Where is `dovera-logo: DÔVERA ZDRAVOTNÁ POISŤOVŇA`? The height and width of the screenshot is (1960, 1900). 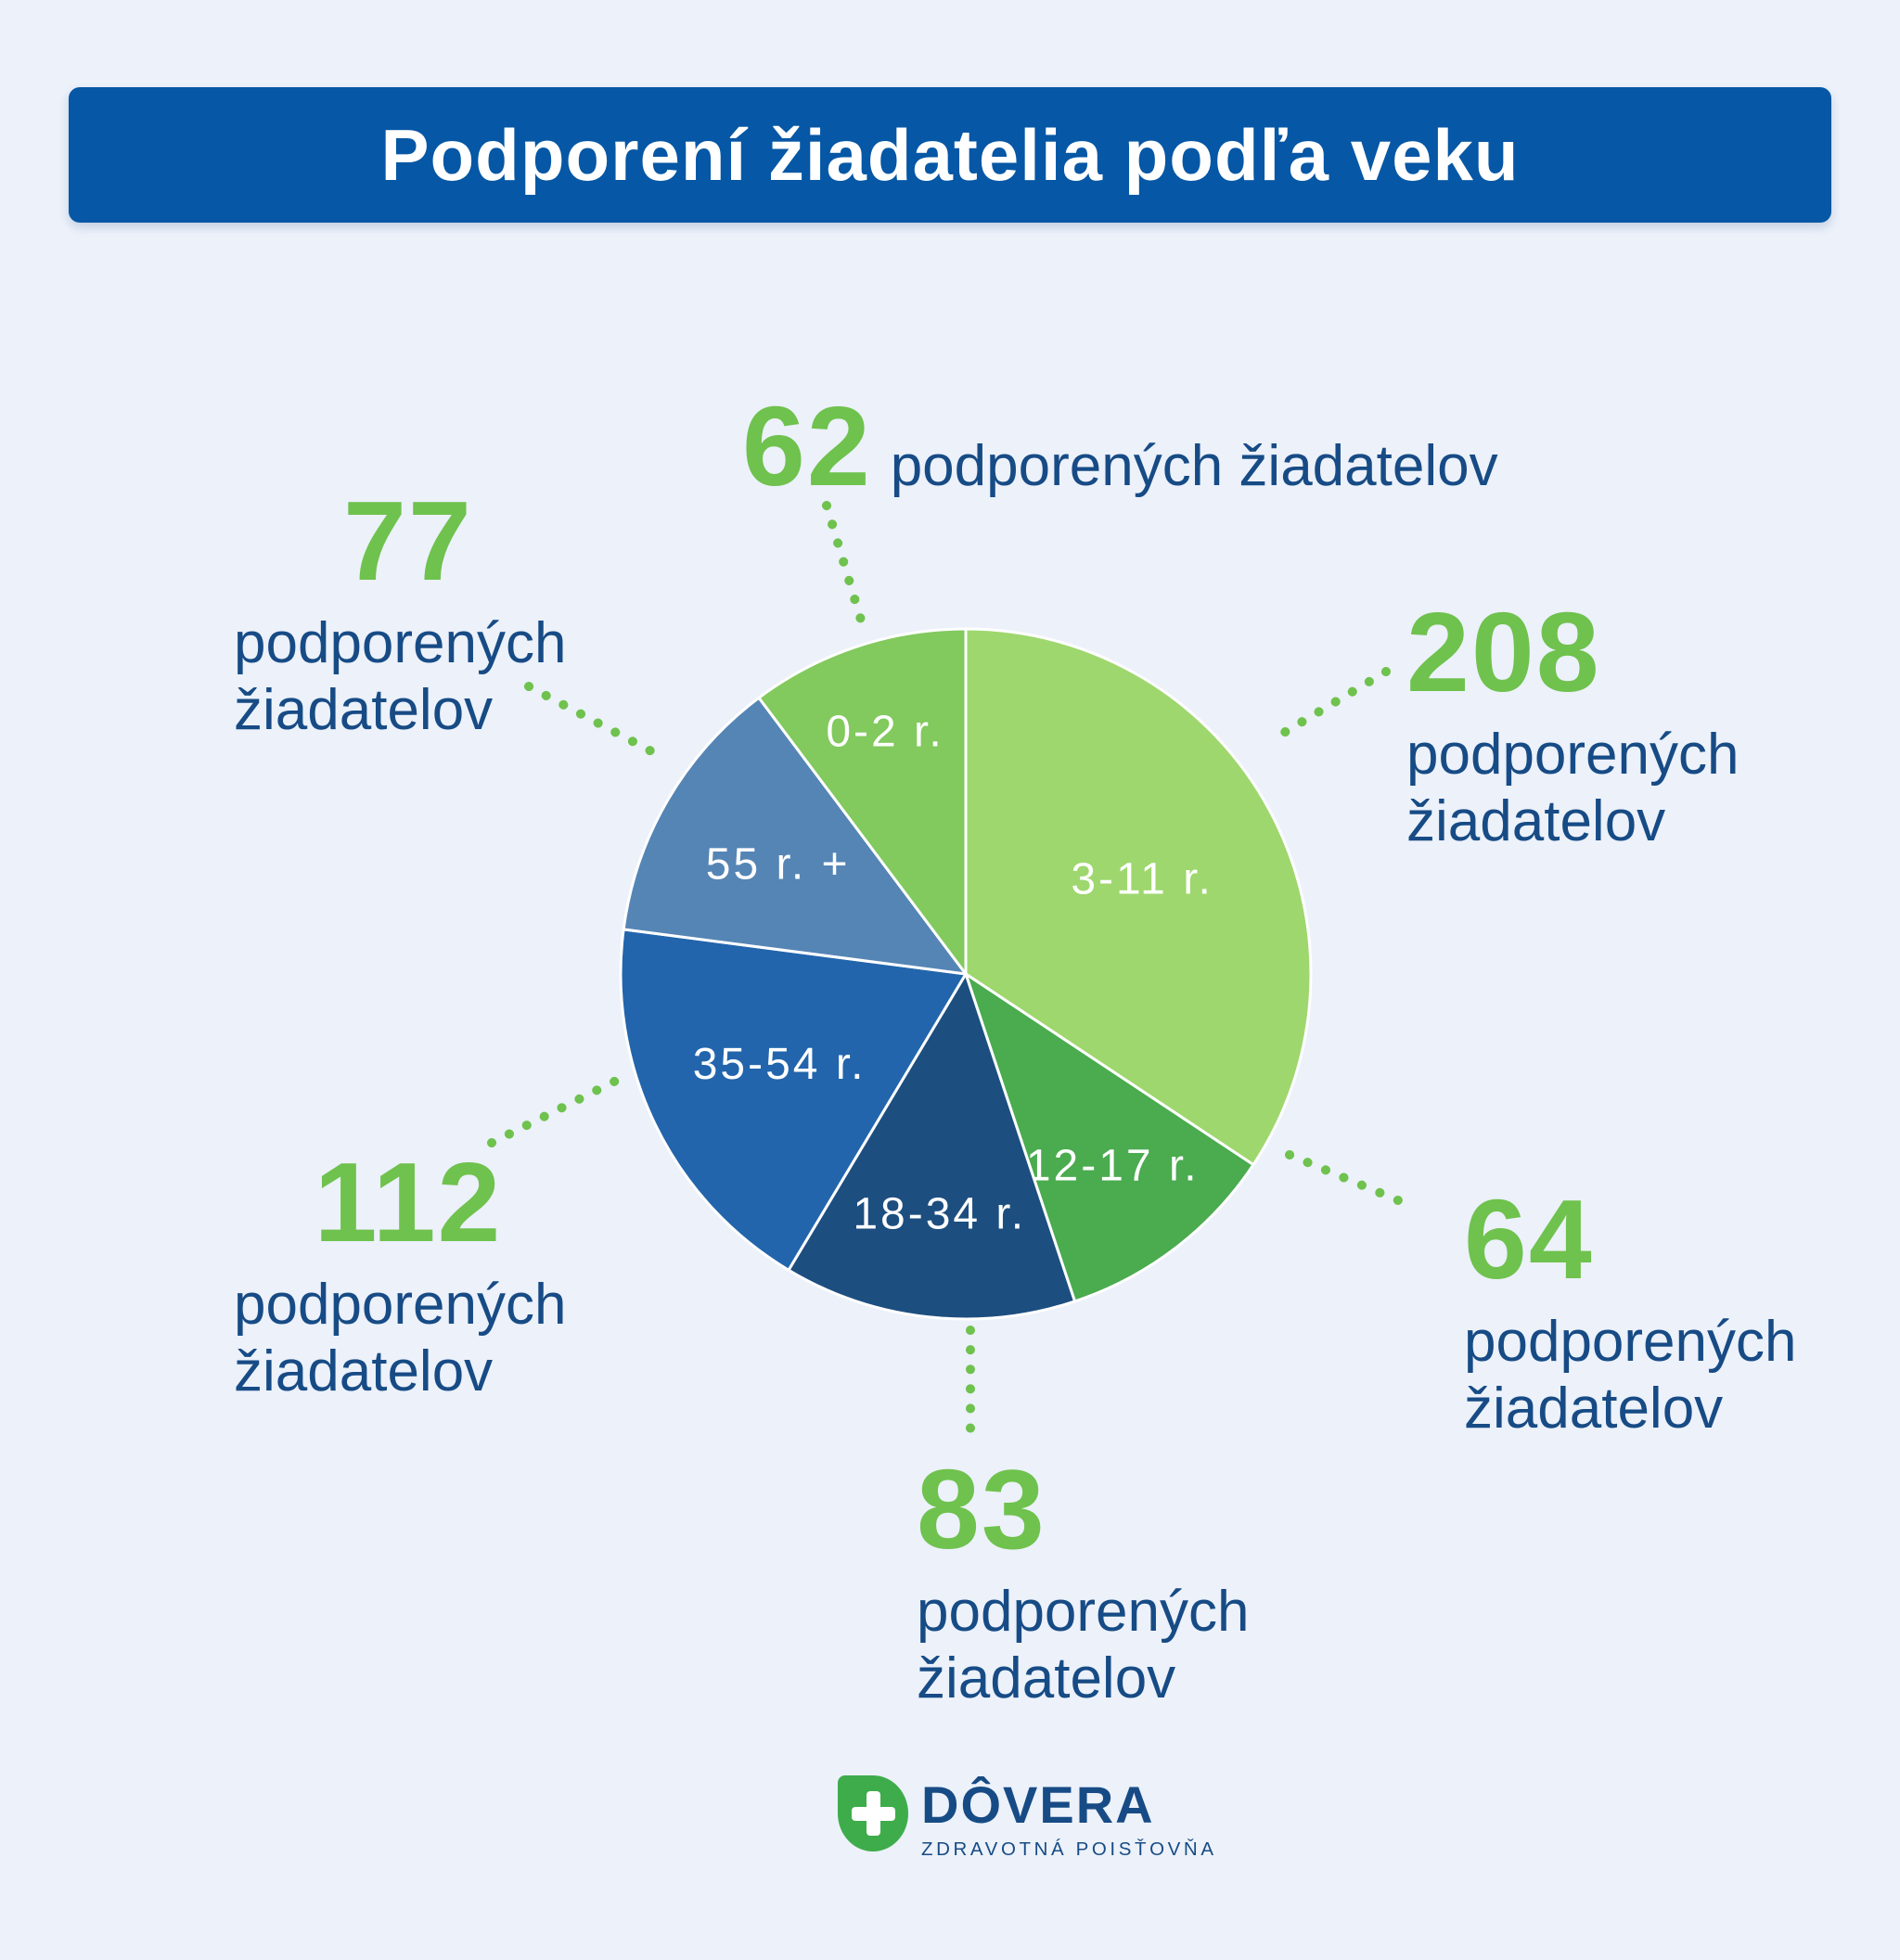 dovera-logo: DÔVERA ZDRAVOTNÁ POISŤOVŇA is located at coordinates (1027, 1818).